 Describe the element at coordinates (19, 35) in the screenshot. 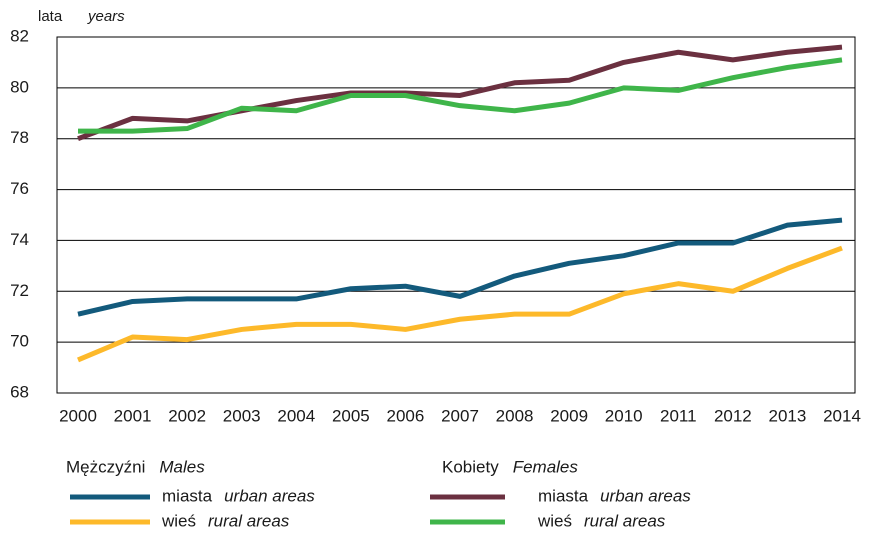

I see `y-tick-label: 82` at that location.